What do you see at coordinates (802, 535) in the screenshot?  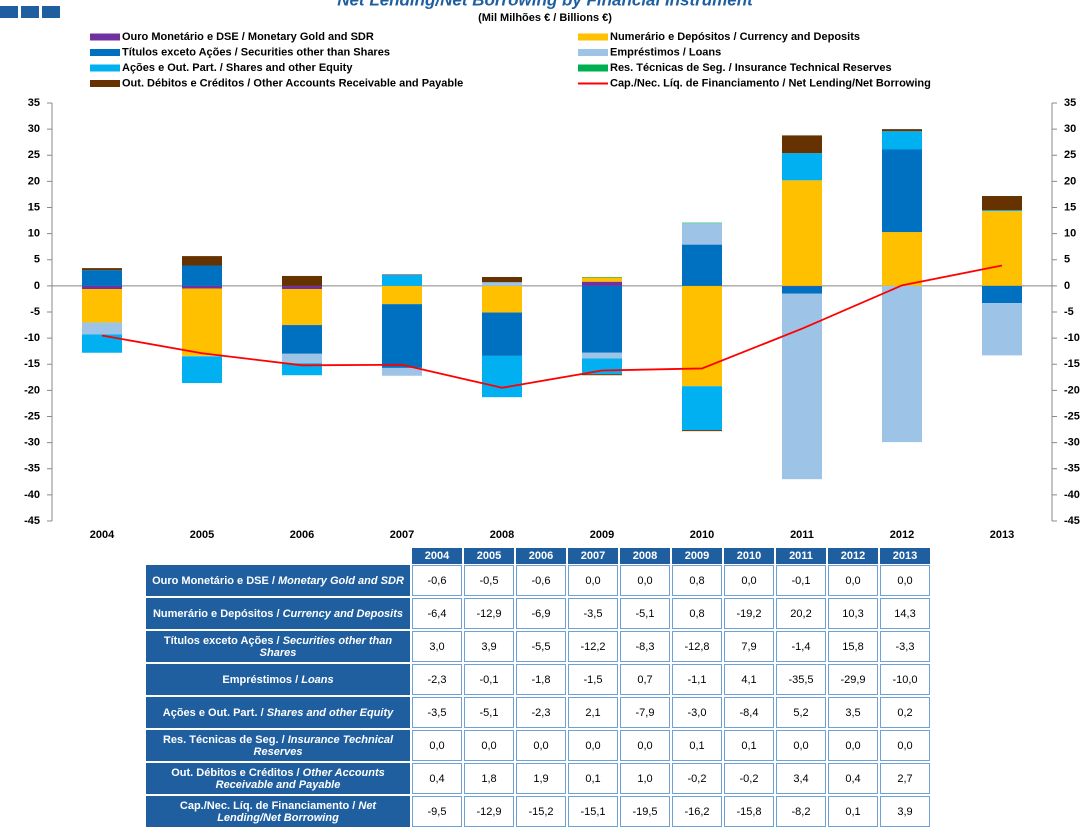 I see `x-tick-label: 2011` at bounding box center [802, 535].